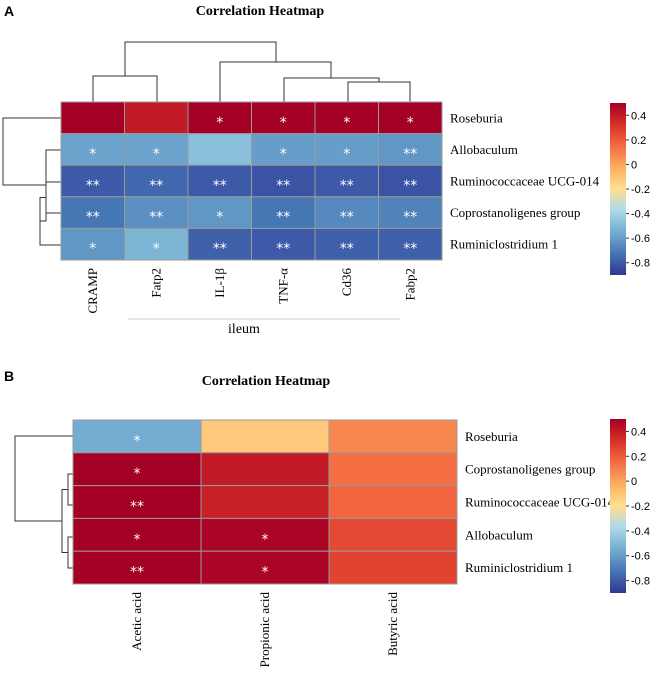 This screenshot has width=660, height=685. I want to click on colorbar-tick-label: -0.4, so click(640, 215).